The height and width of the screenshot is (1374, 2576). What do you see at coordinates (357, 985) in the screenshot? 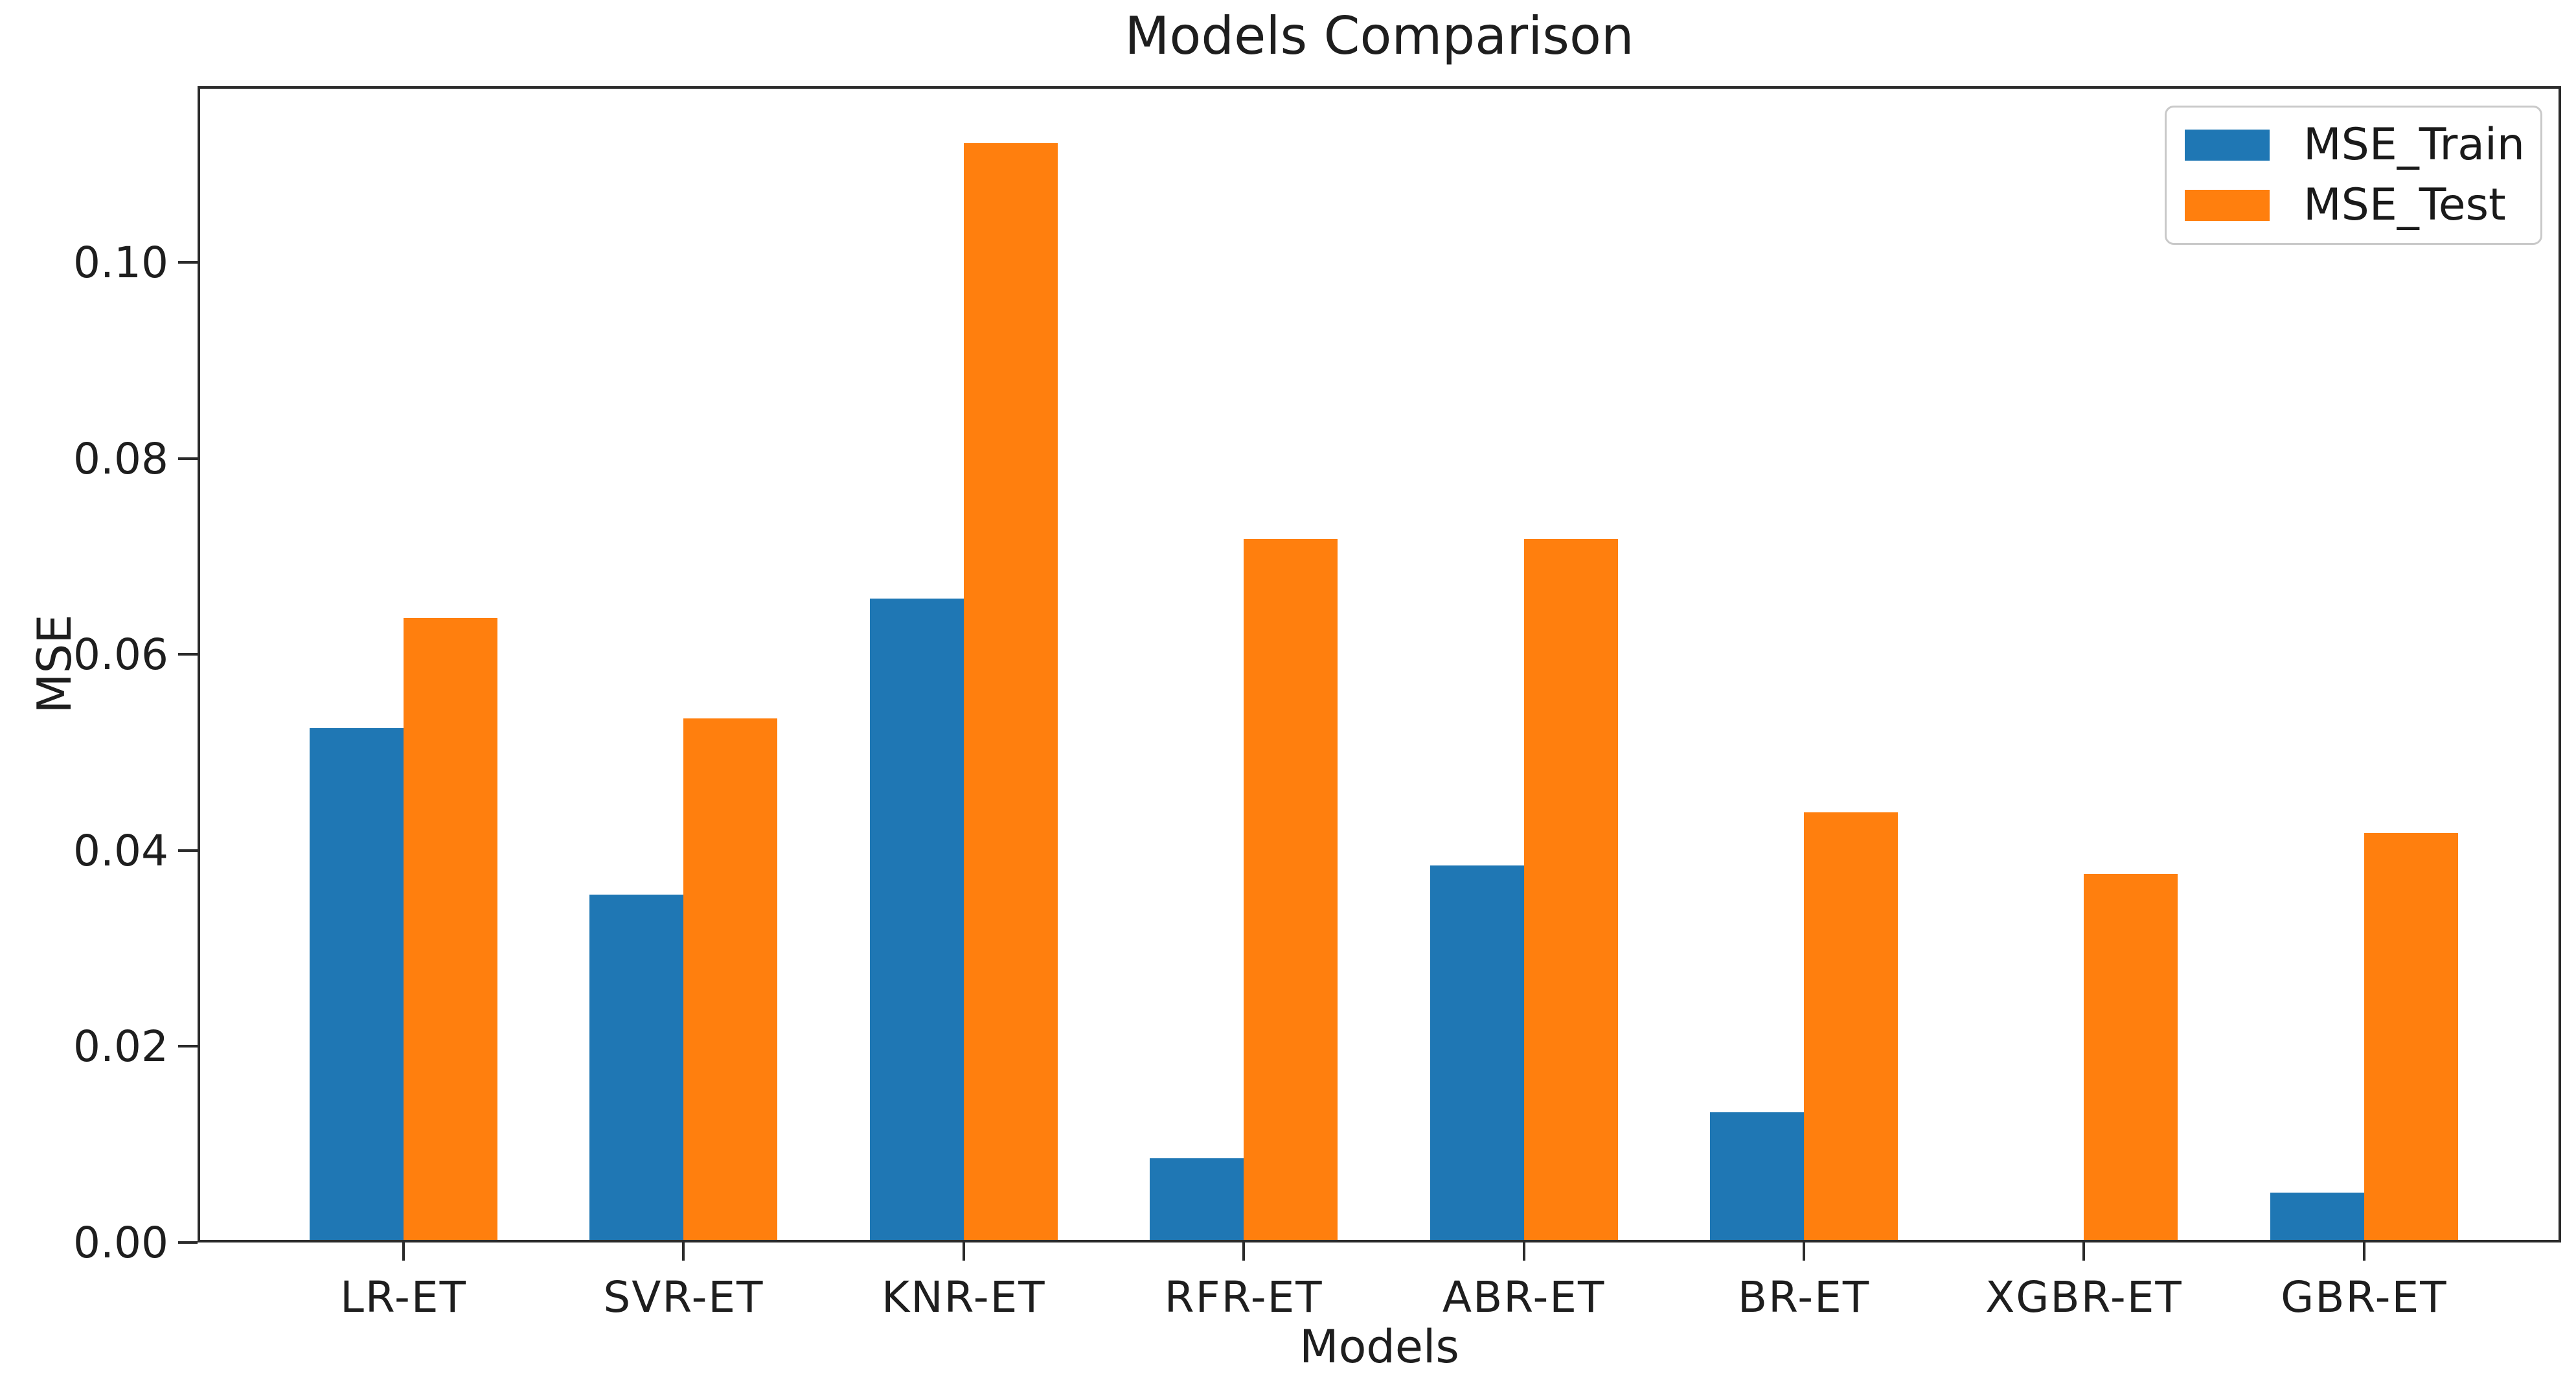
I see `bar-mse_train-lr-et` at bounding box center [357, 985].